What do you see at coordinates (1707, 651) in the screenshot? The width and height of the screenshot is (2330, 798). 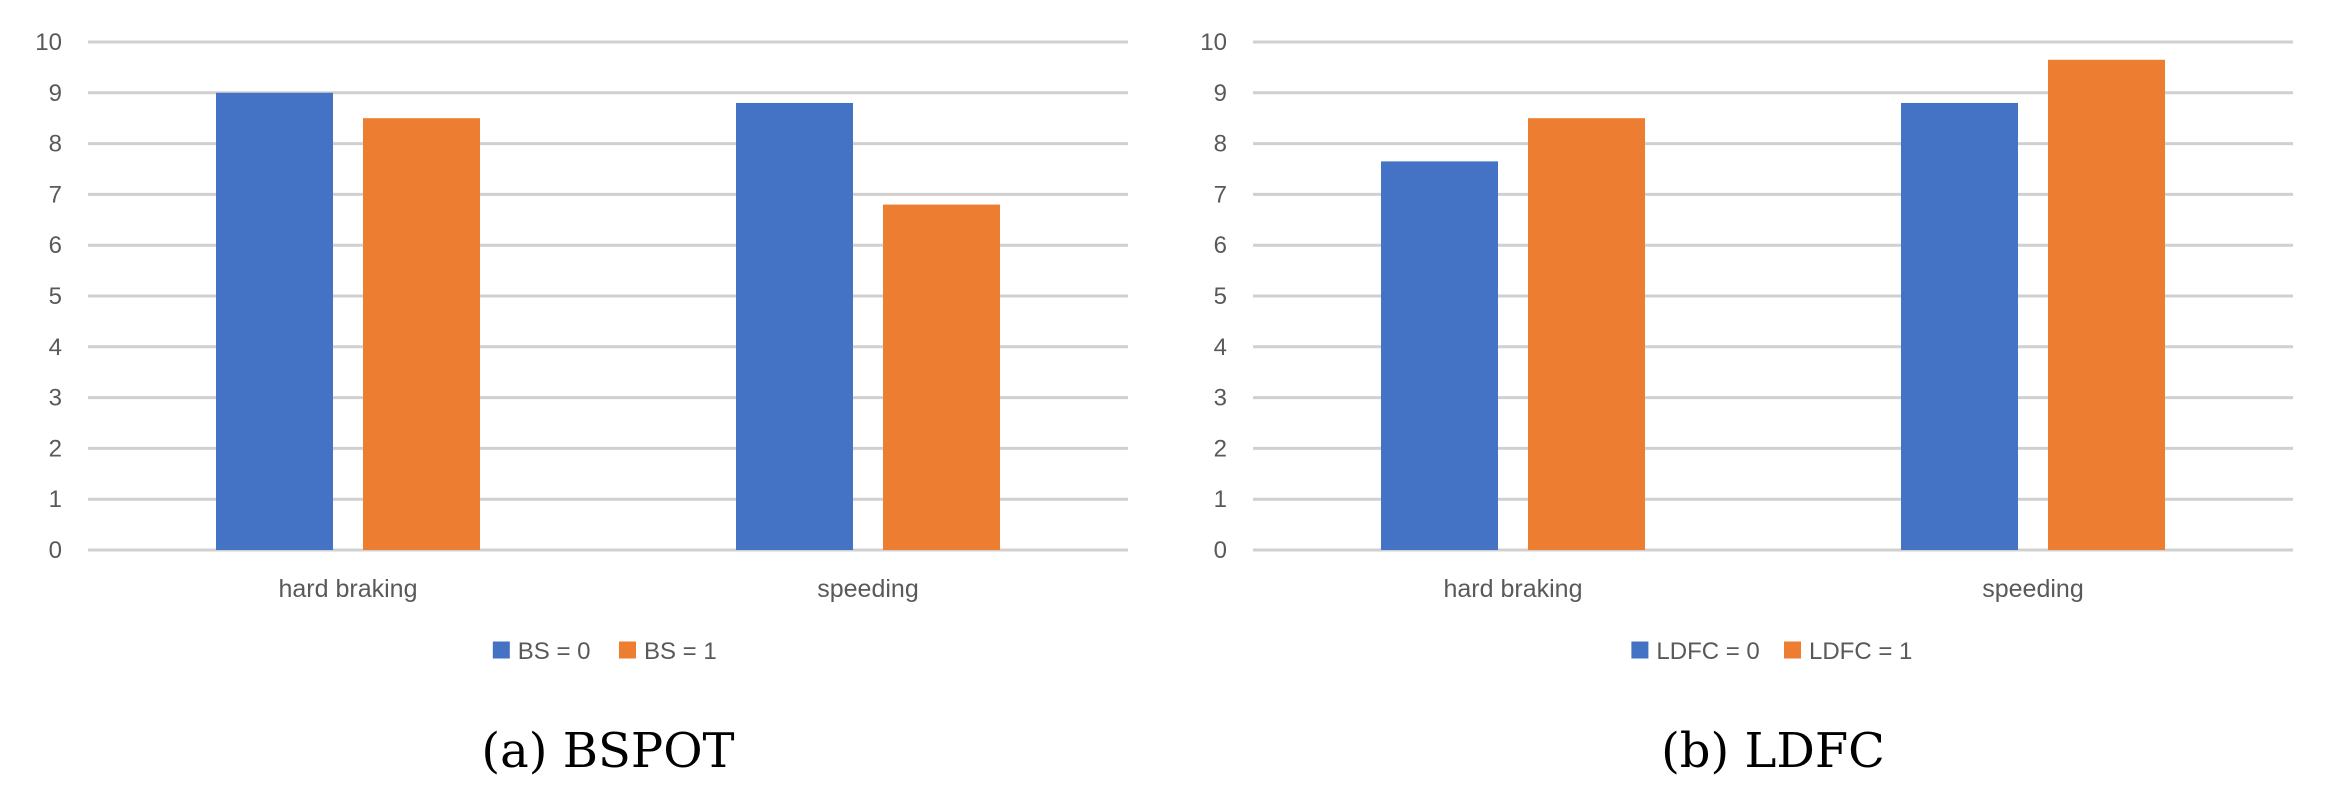 I see `legend-label: LDFC = 0` at bounding box center [1707, 651].